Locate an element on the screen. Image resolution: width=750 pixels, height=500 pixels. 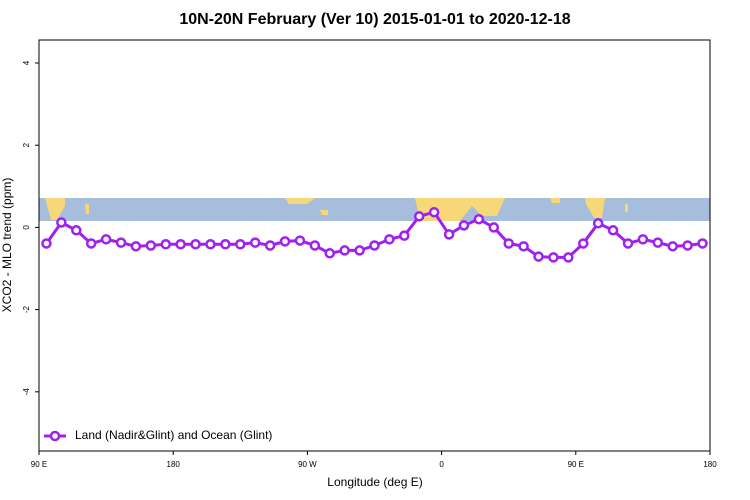
legend-marker is located at coordinates (55, 436).